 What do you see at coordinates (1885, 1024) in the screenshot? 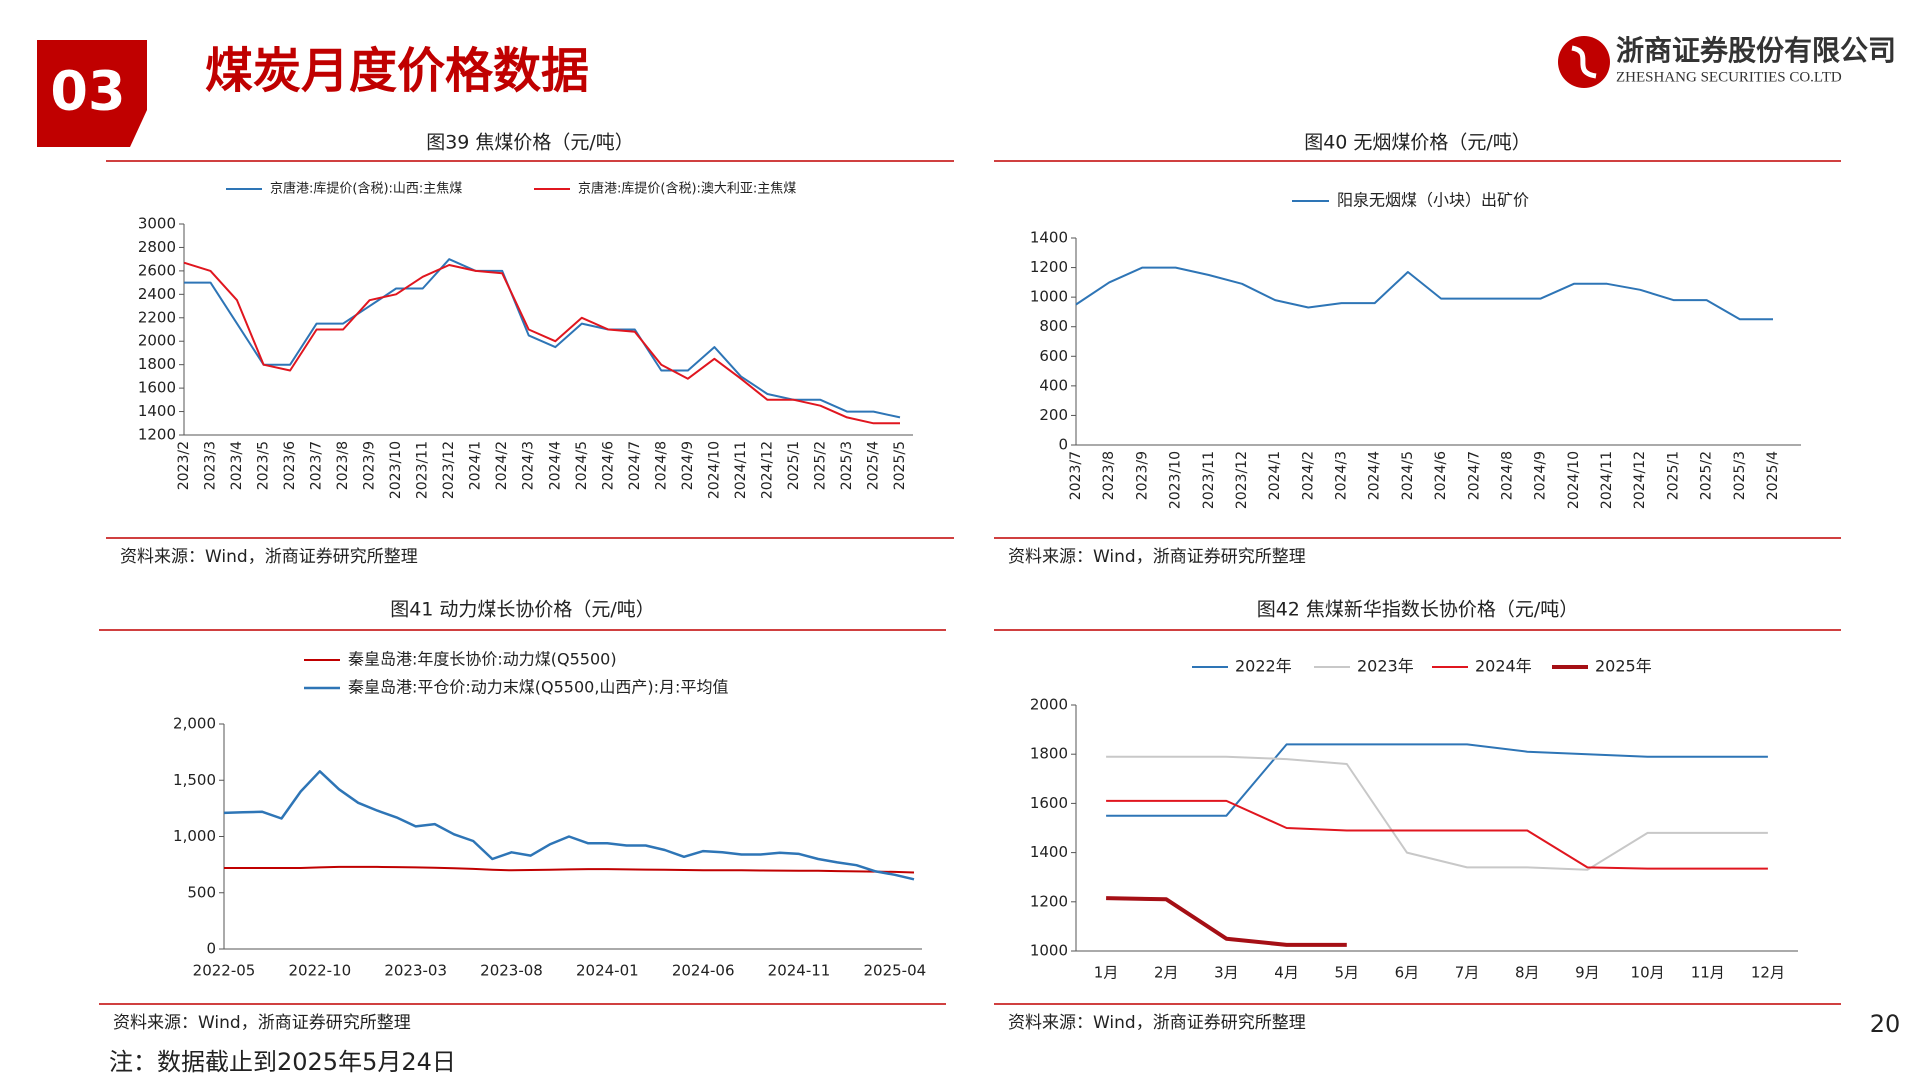
I see `page-number: 20` at bounding box center [1885, 1024].